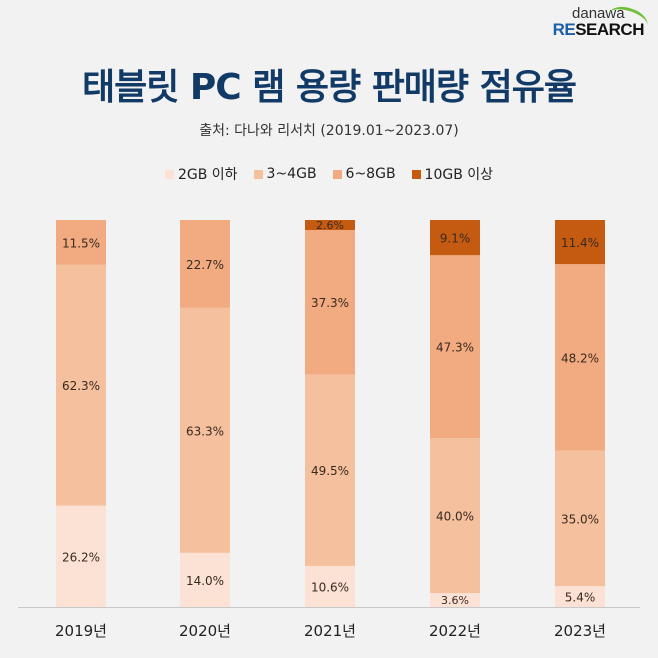  I want to click on legend-item: 6~8GB, so click(364, 174).